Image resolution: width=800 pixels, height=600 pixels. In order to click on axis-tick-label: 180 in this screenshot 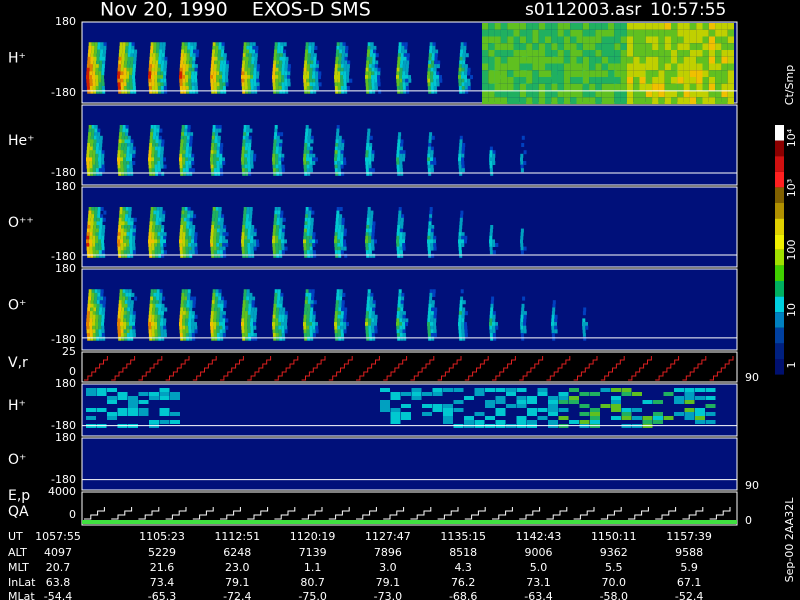, I will do `click(65, 437)`.